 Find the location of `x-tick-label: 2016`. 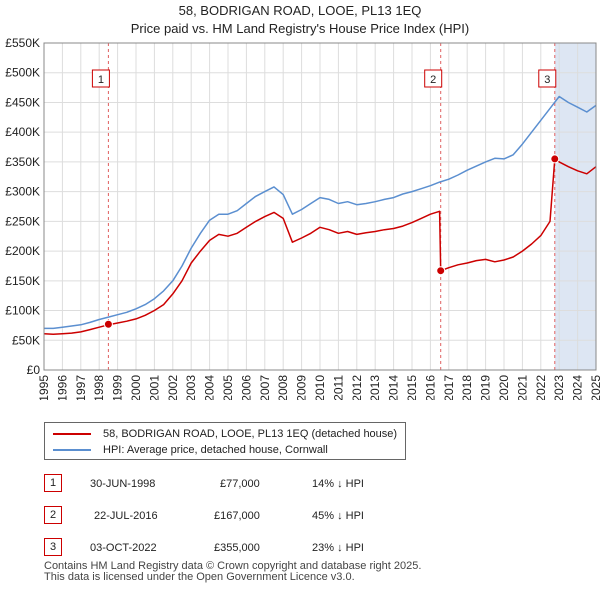

x-tick-label: 2016 is located at coordinates (430, 387).